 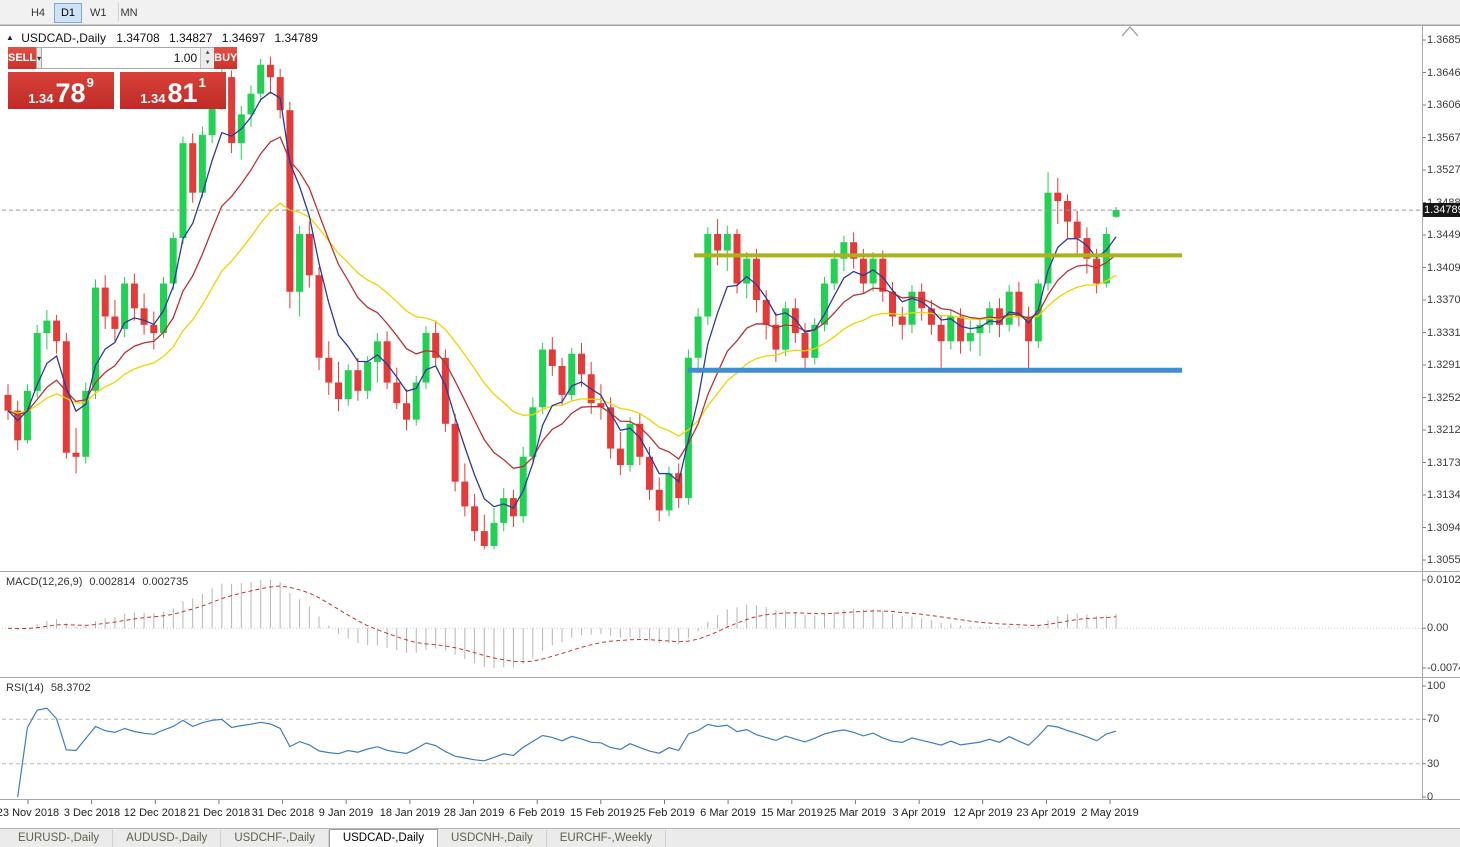 What do you see at coordinates (112, 582) in the screenshot?
I see `macd-main-value: 0.002814` at bounding box center [112, 582].